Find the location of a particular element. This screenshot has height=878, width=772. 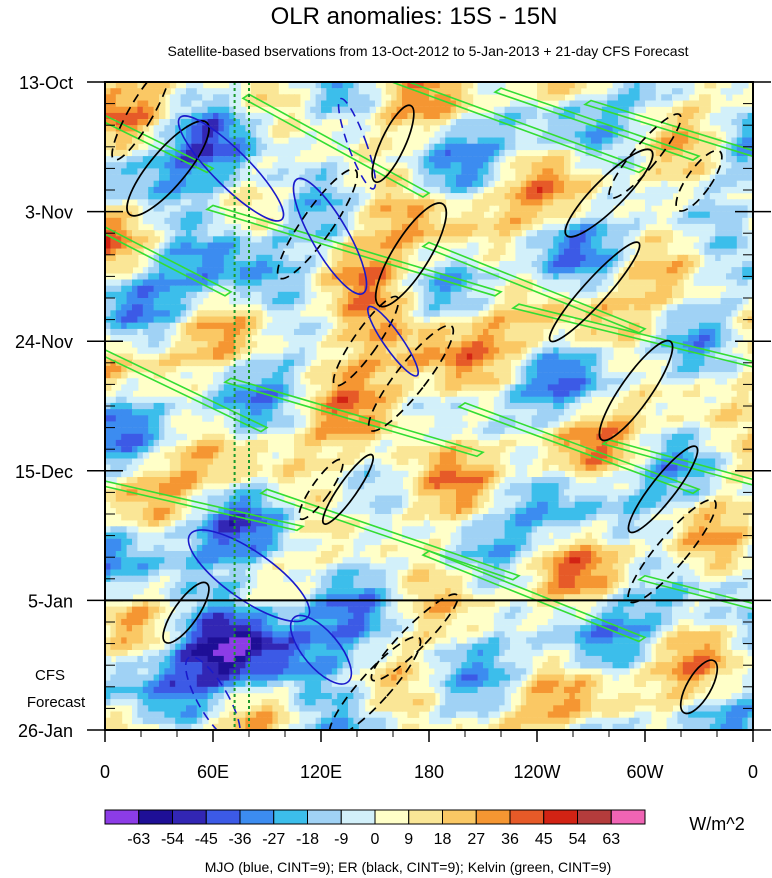

colorbar-label: 45 is located at coordinates (544, 839).